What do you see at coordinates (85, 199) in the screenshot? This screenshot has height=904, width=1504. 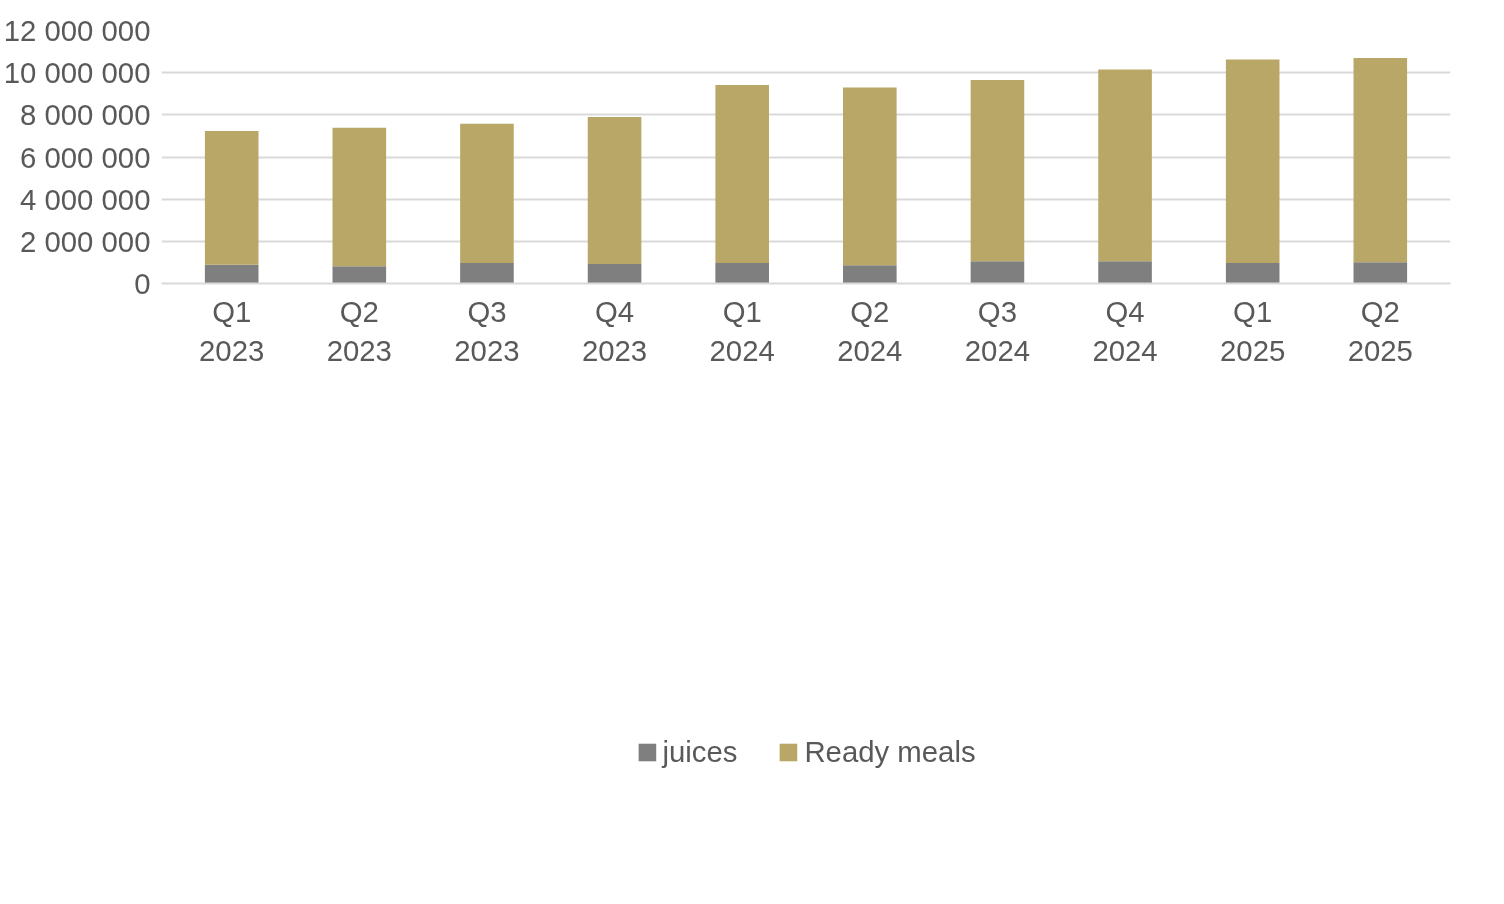 I see `y-tick-label: 4 000 000` at bounding box center [85, 199].